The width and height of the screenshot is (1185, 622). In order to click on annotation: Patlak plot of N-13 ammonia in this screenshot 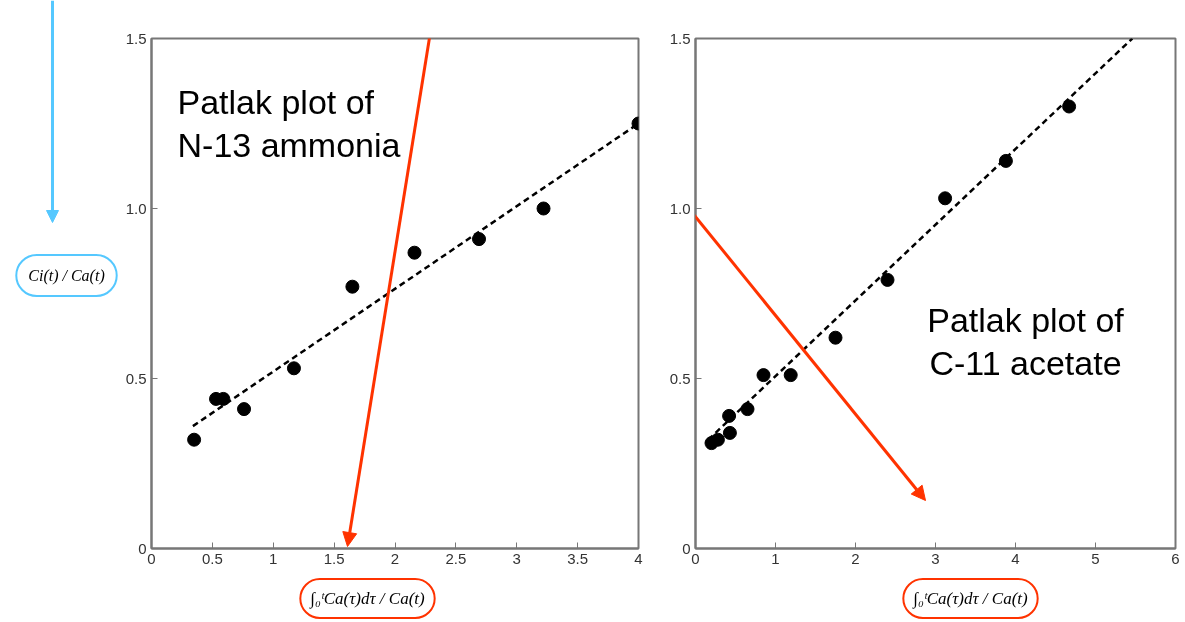, I will do `click(289, 123)`.